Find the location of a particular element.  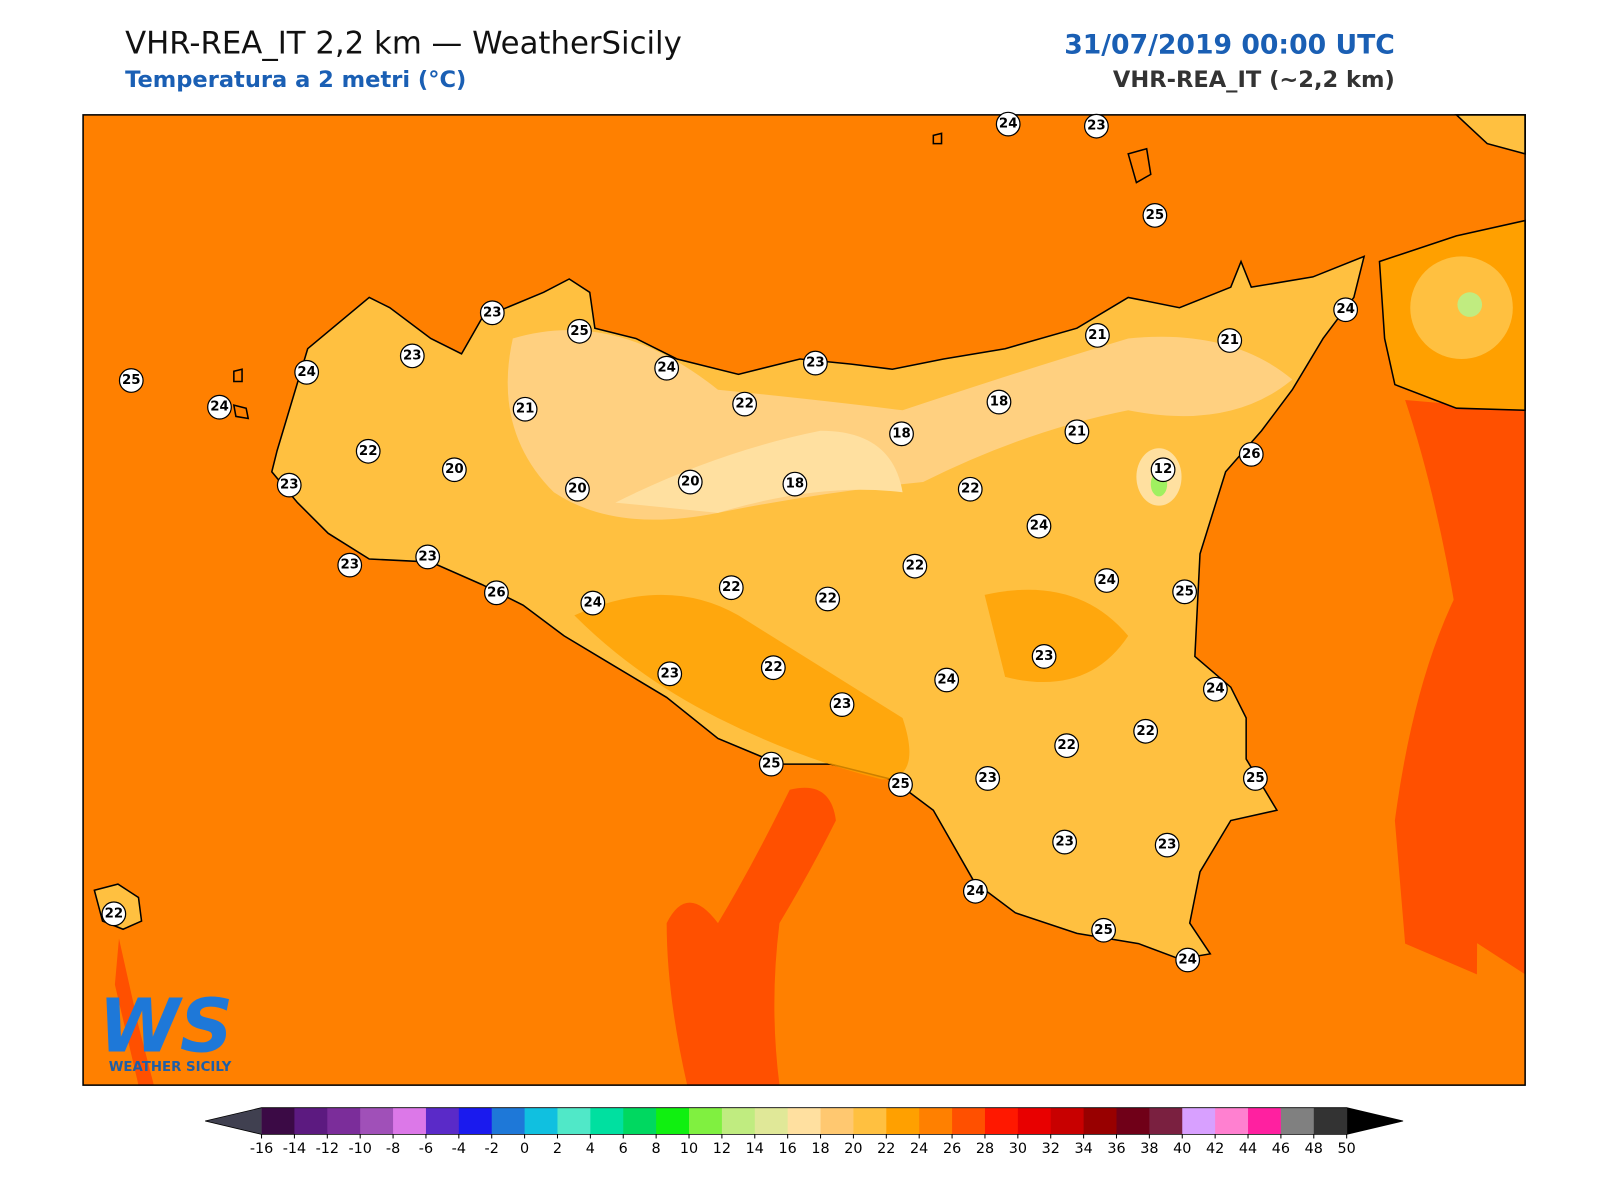

colorbar-tick-label: 2 is located at coordinates (557, 1149).